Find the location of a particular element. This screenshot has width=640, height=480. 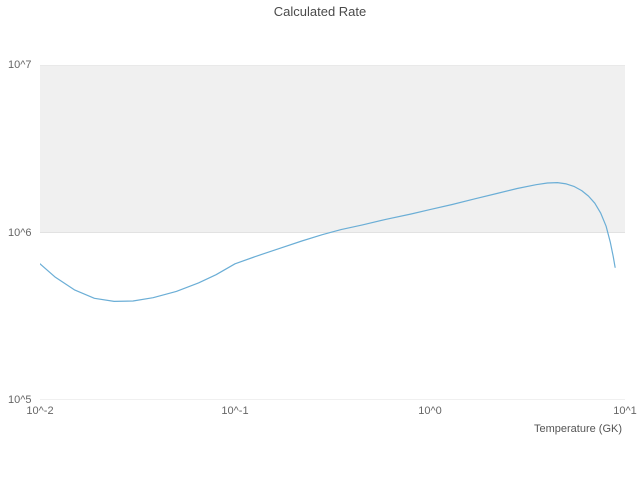

chart-title: Calculated Rate is located at coordinates (320, 11).